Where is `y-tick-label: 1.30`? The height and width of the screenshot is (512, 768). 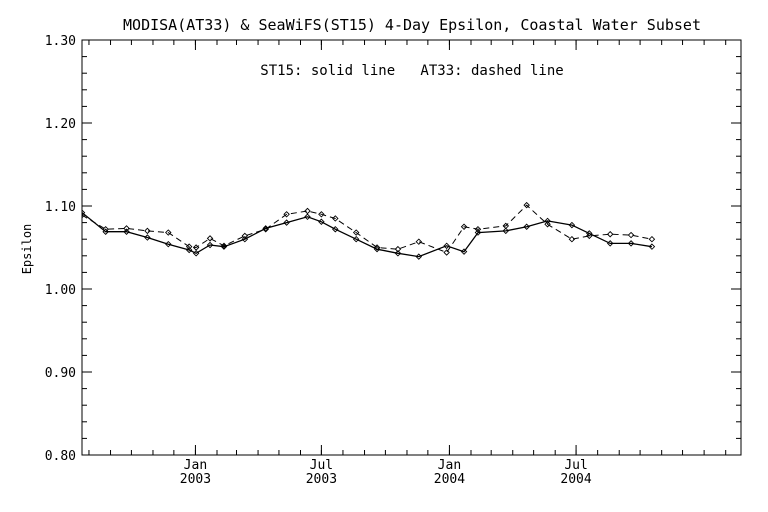 y-tick-label: 1.30 is located at coordinates (60, 41).